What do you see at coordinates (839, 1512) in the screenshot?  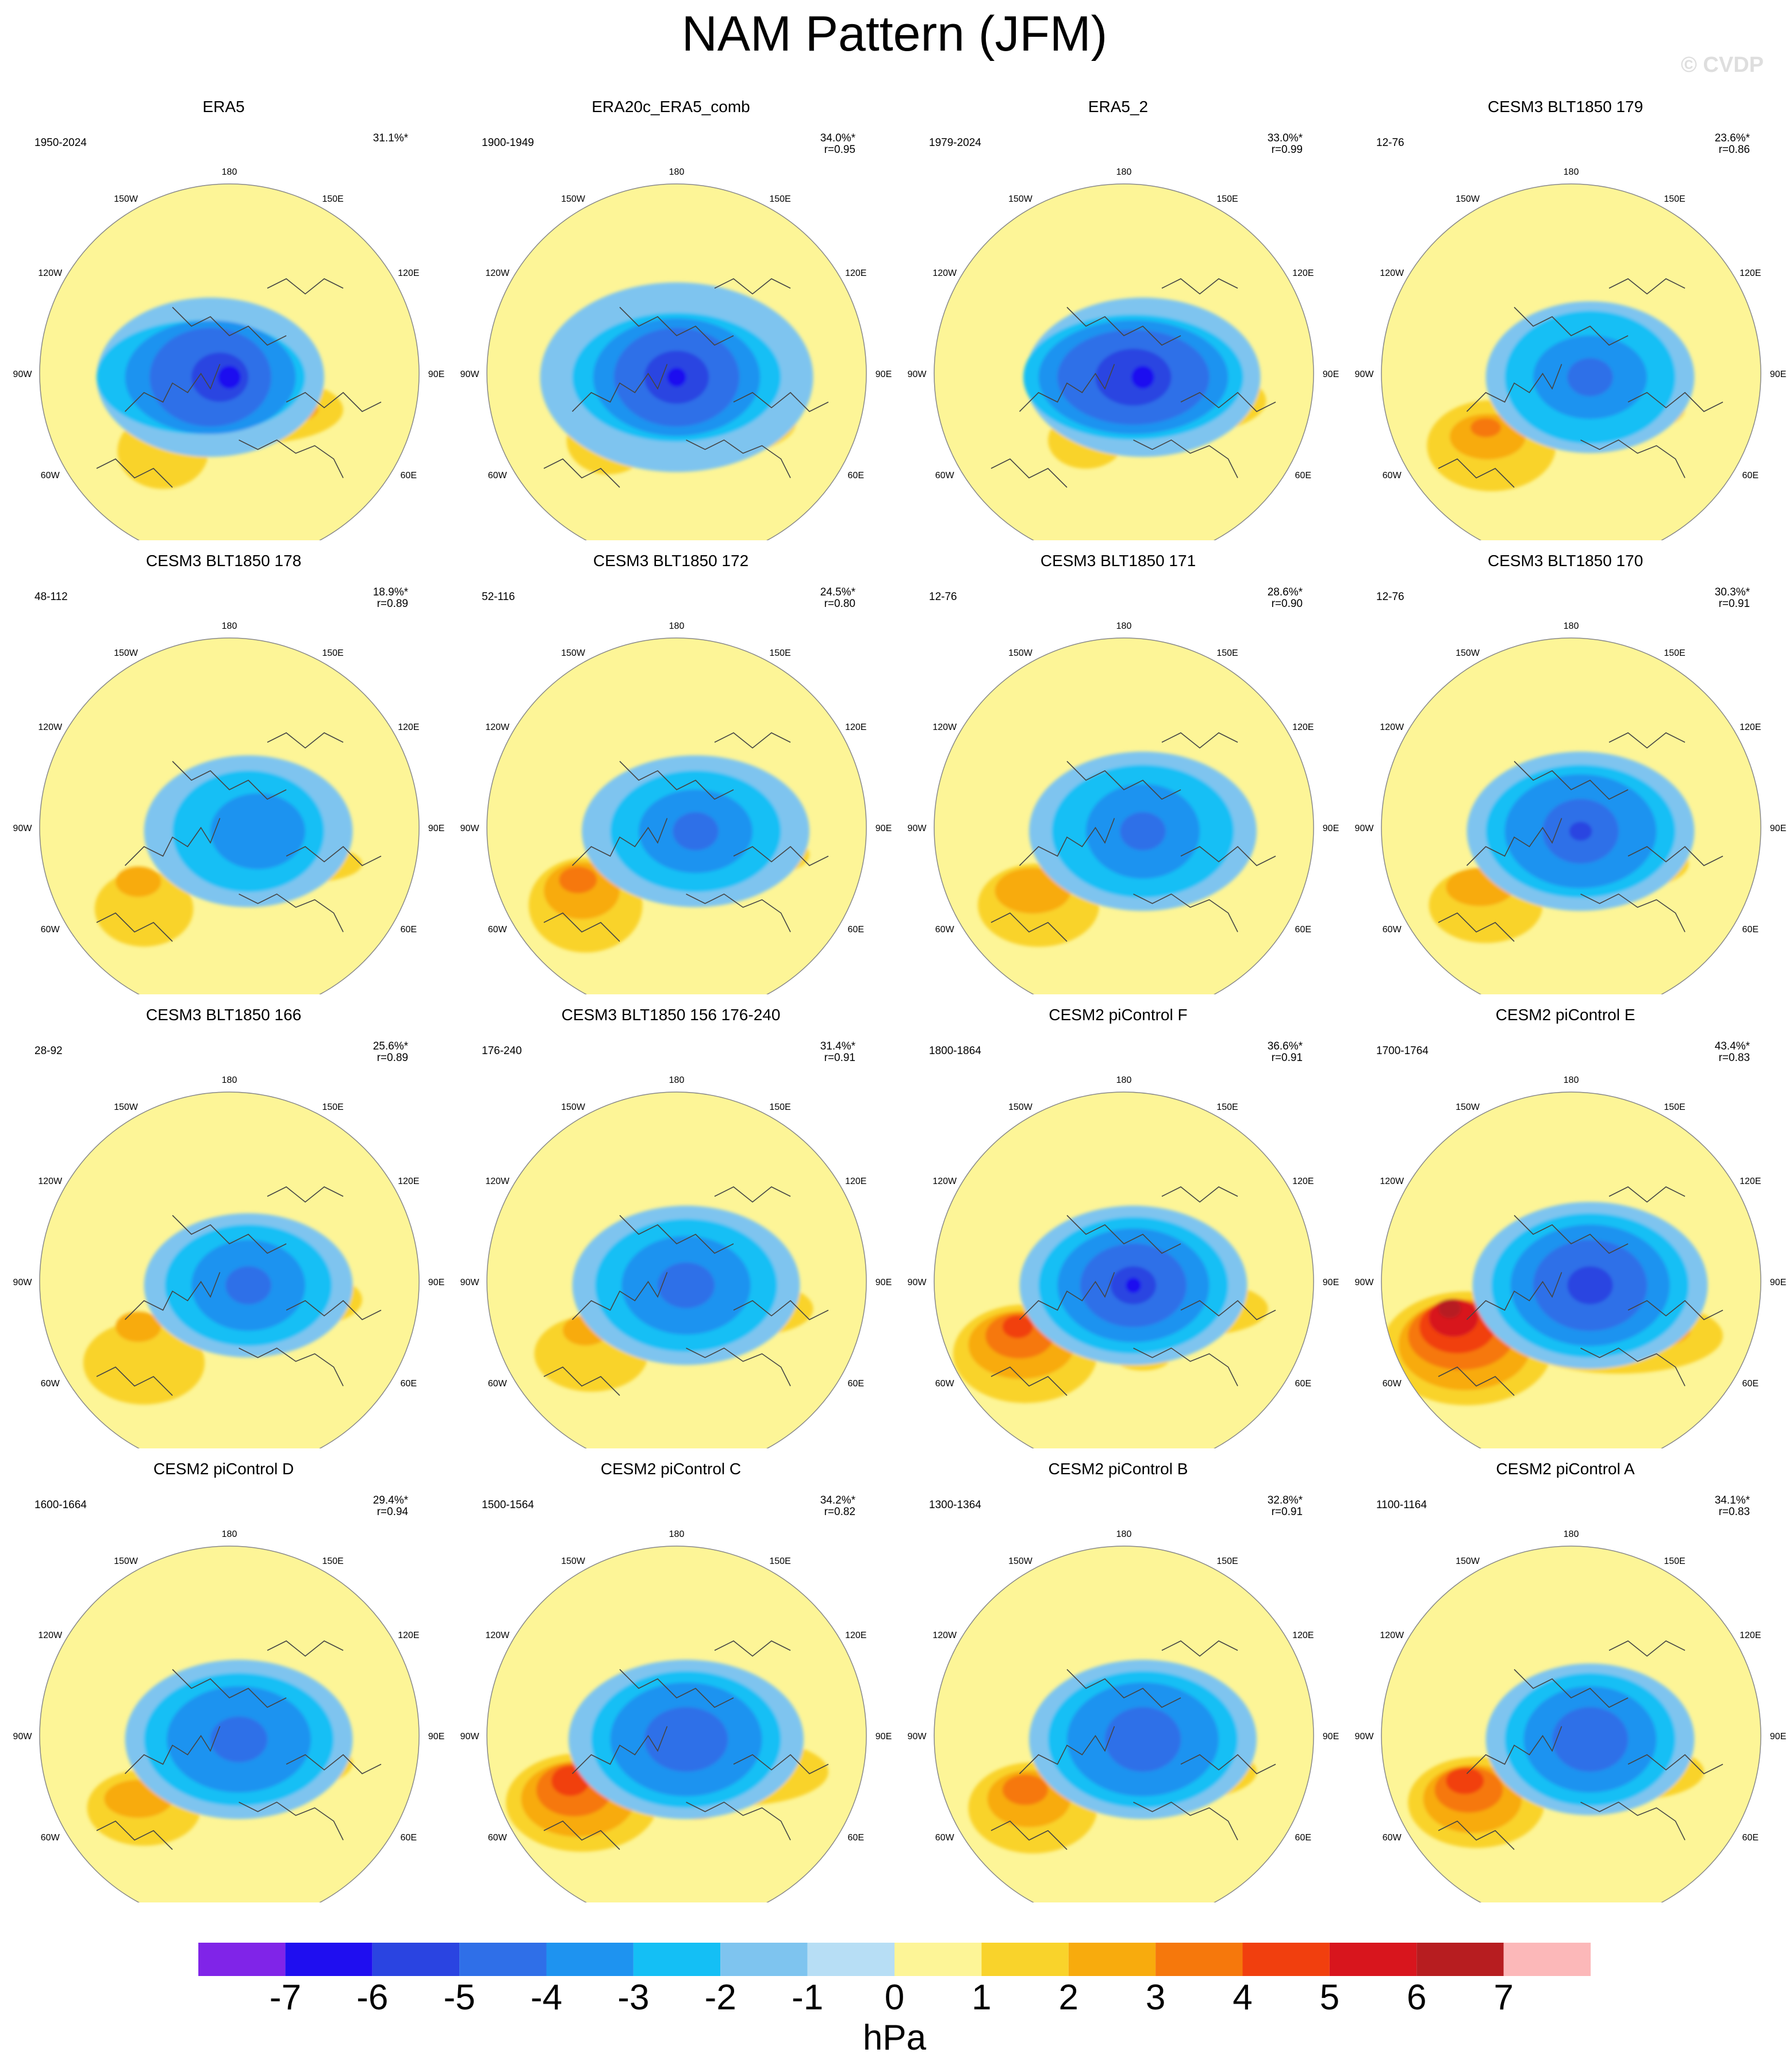 I see `panel-correlation: r=0.82` at bounding box center [839, 1512].